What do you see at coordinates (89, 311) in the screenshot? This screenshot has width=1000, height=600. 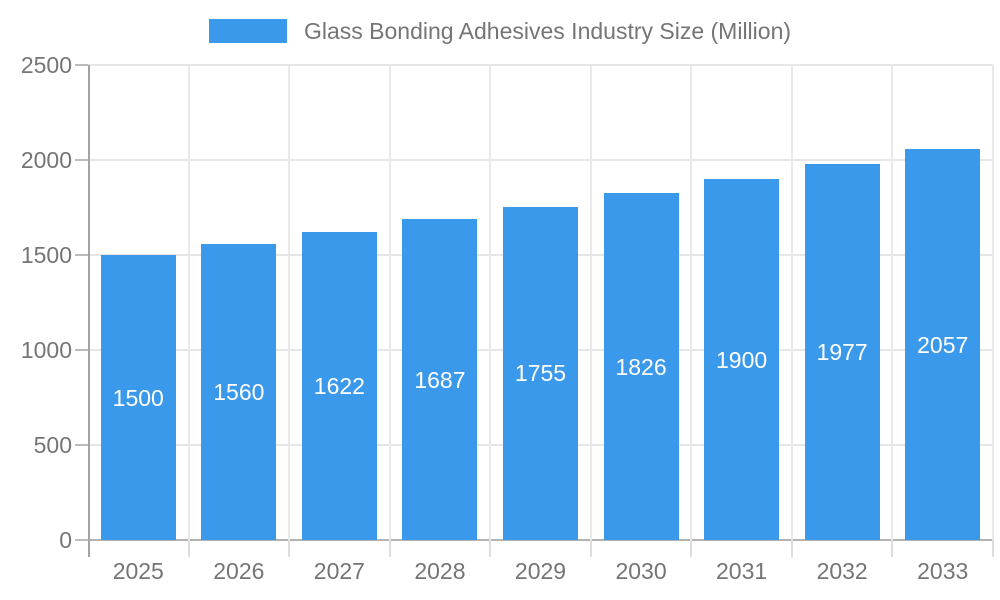 I see `y-axis-line` at bounding box center [89, 311].